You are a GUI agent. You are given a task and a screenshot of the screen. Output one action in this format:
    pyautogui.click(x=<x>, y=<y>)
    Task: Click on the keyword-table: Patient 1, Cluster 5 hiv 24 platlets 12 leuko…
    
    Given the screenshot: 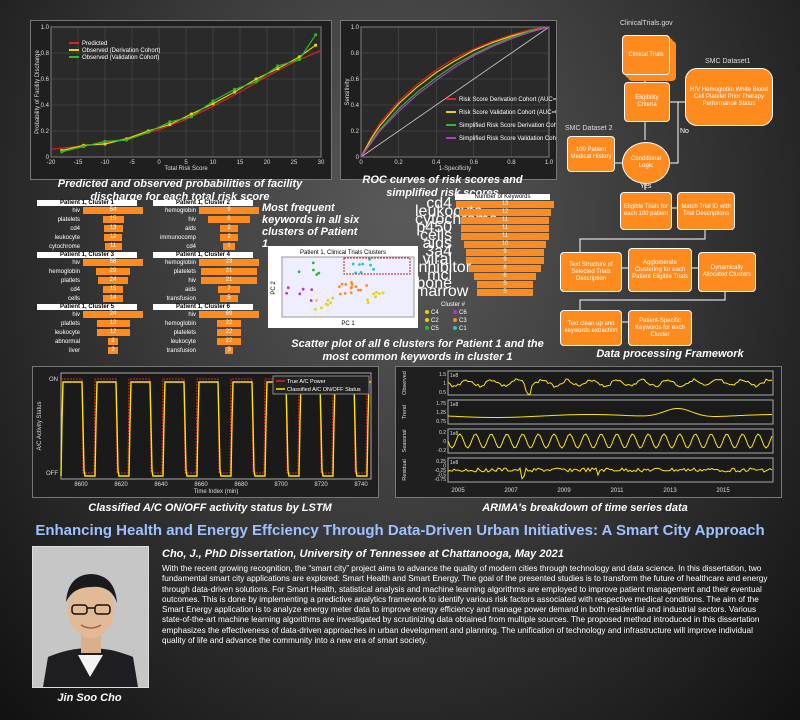 What is the action you would take?
    pyautogui.click(x=87, y=329)
    